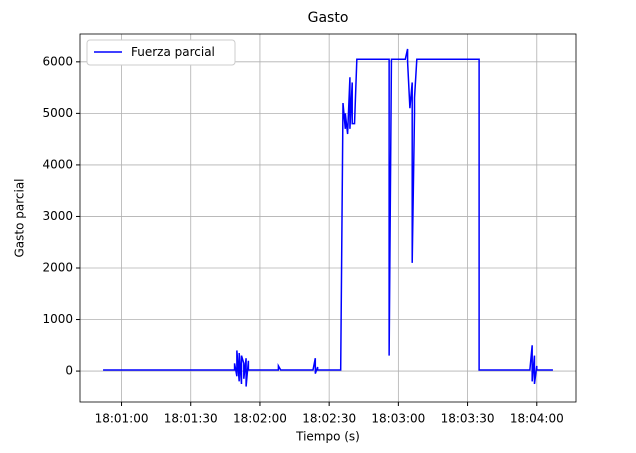 The height and width of the screenshot is (453, 636). Describe the element at coordinates (69, 371) in the screenshot. I see `y-tick-label: 0` at that location.